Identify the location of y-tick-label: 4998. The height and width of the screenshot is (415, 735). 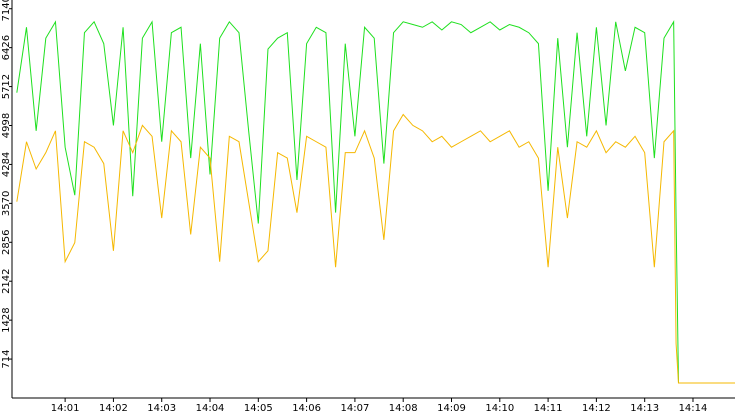
(6, 125).